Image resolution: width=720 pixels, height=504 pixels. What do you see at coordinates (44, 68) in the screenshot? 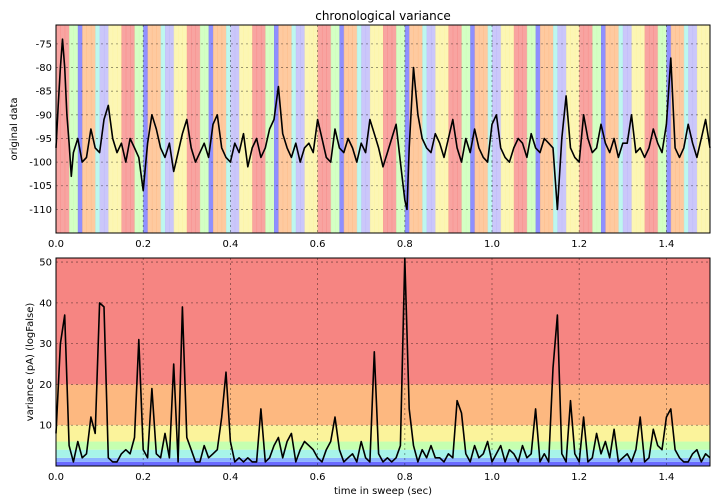
I see `y-tick-label: -80` at bounding box center [44, 68].